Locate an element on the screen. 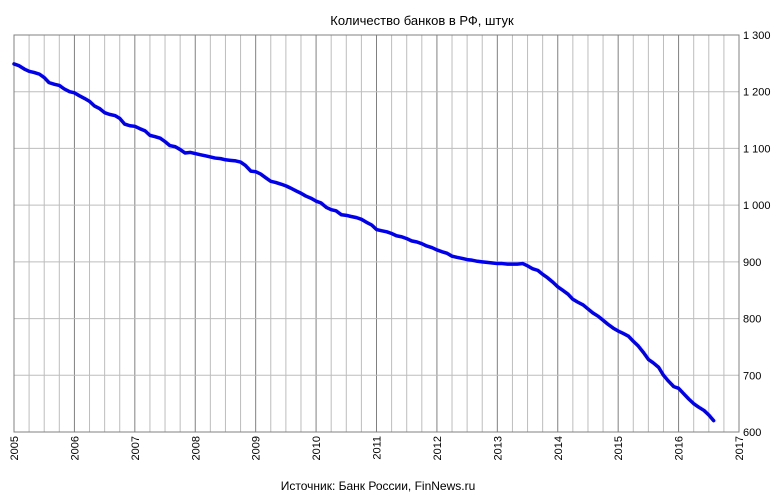  y-tick-label: 1 100 is located at coordinates (757, 149).